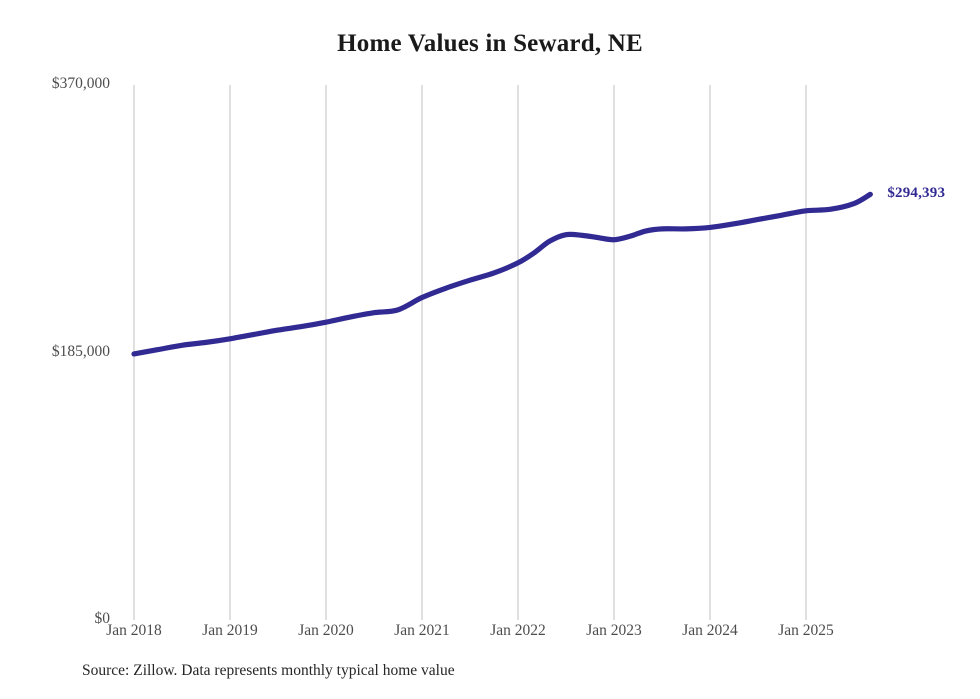  What do you see at coordinates (102, 618) in the screenshot?
I see `y-axis-tick-label: $0` at bounding box center [102, 618].